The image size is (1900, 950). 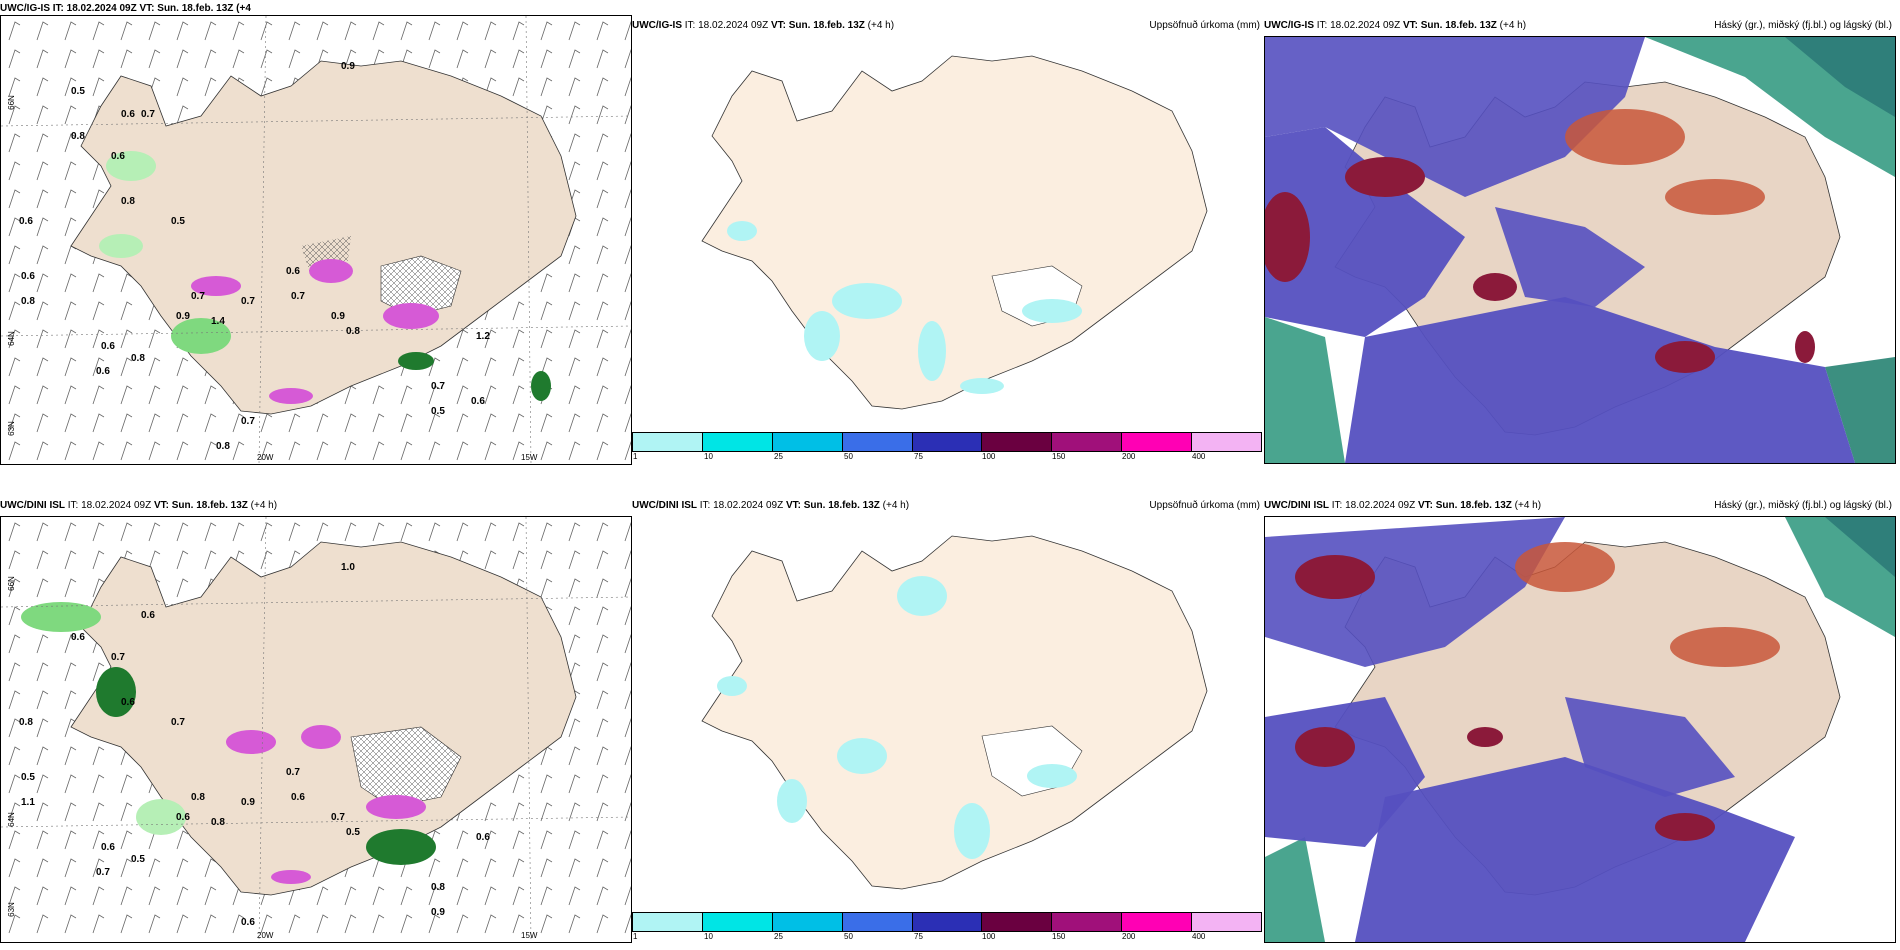 I want to click on colorbar-bottom-labels: 1 10 25 50 75 100 150 200 400, so click(x=919, y=936).